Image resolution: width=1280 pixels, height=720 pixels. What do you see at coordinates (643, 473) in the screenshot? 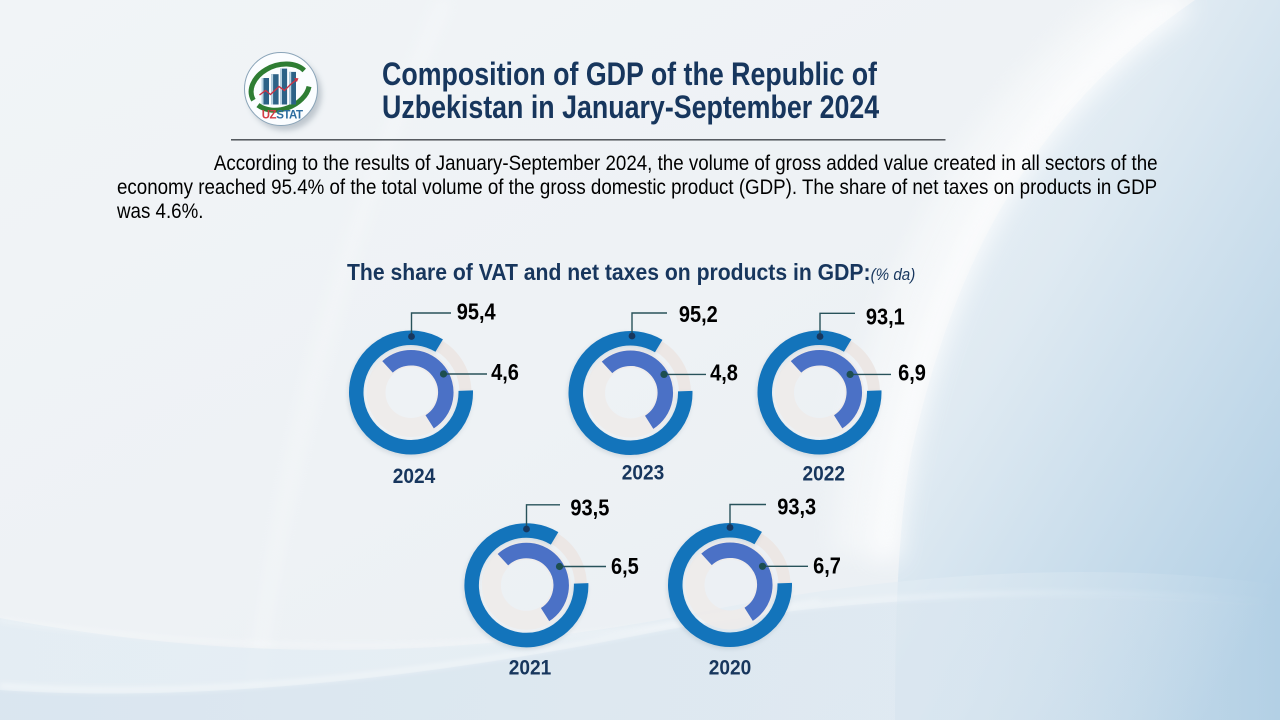
I see `svg-text: 2023` at bounding box center [643, 473].